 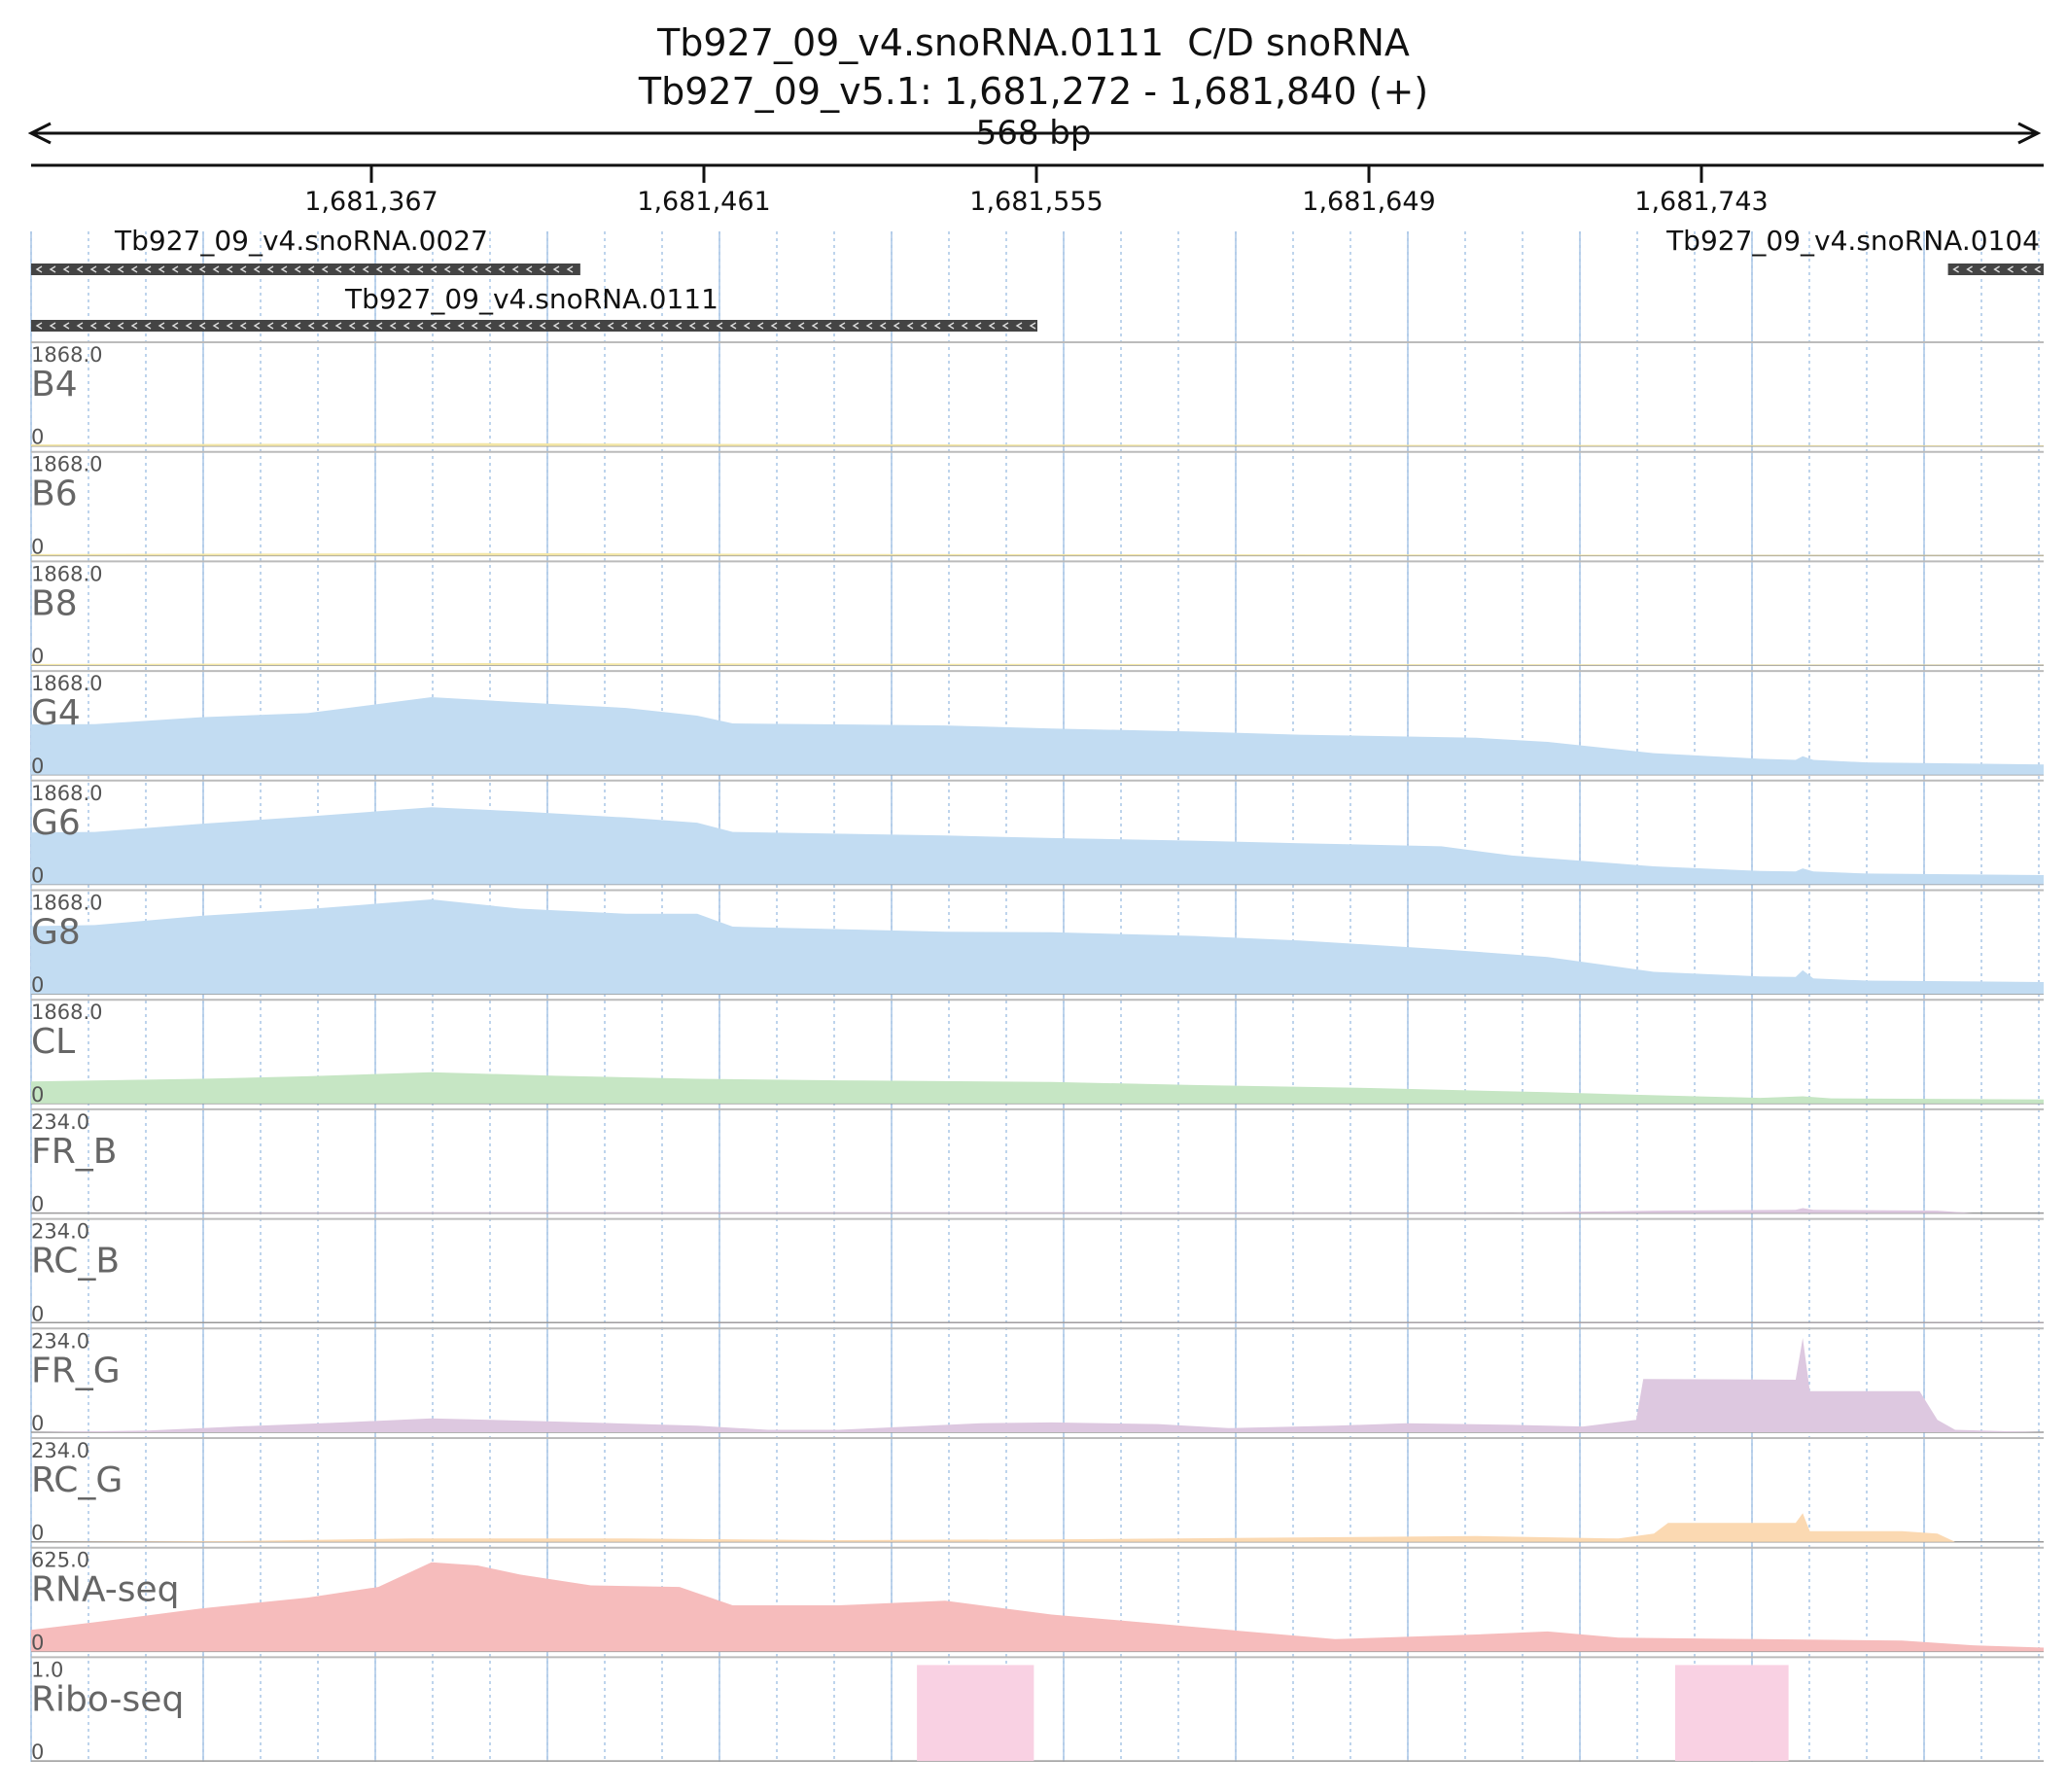 I want to click on track-max-label: 234.0, so click(x=60, y=1450).